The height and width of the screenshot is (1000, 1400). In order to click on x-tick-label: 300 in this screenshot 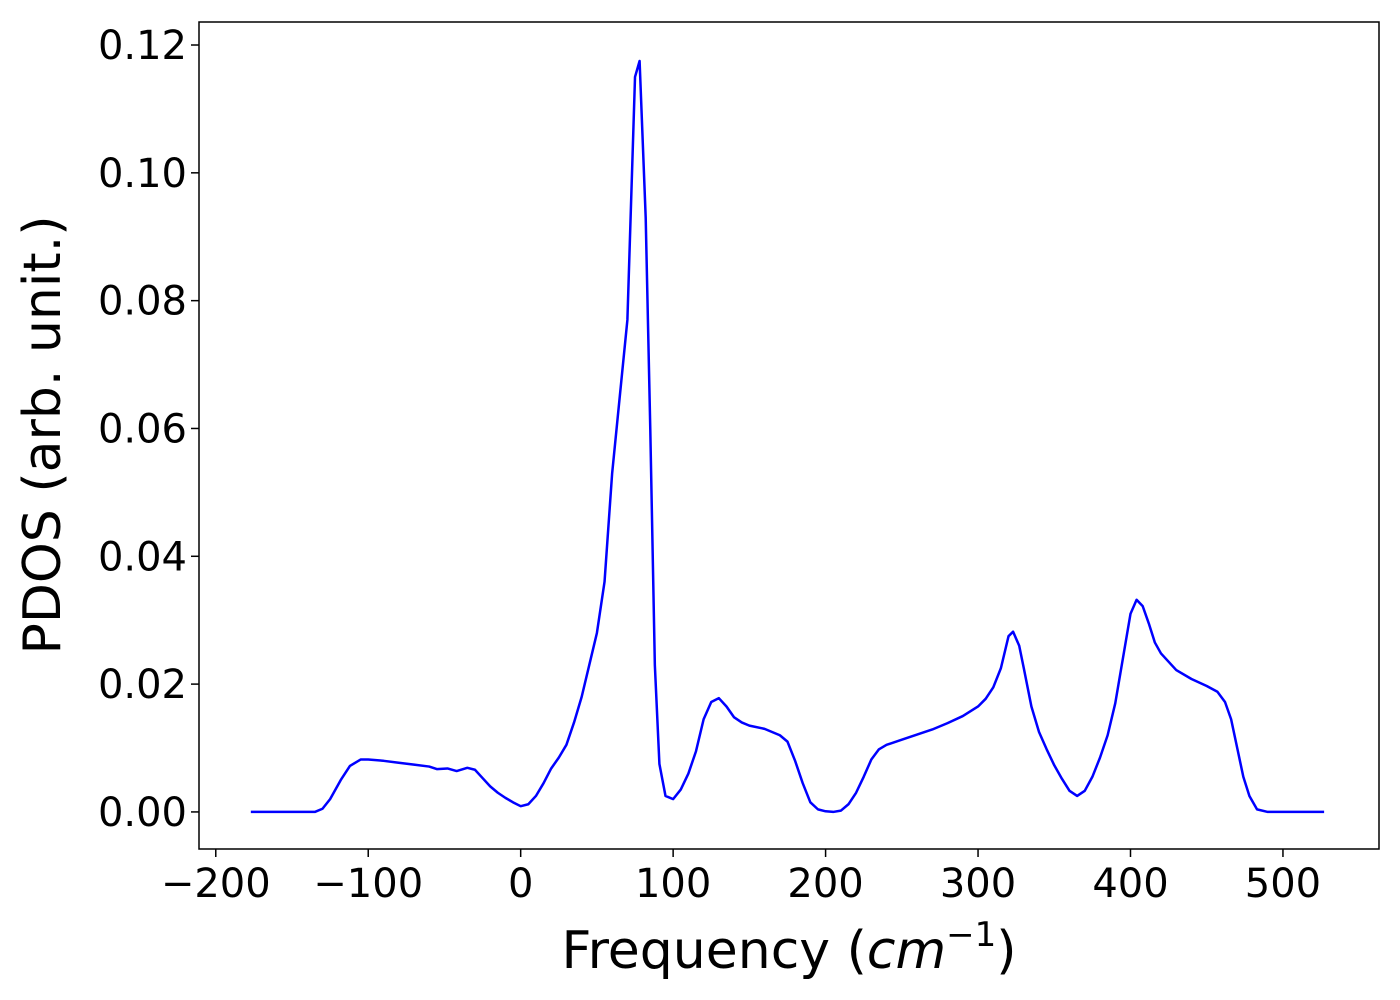, I will do `click(978, 884)`.